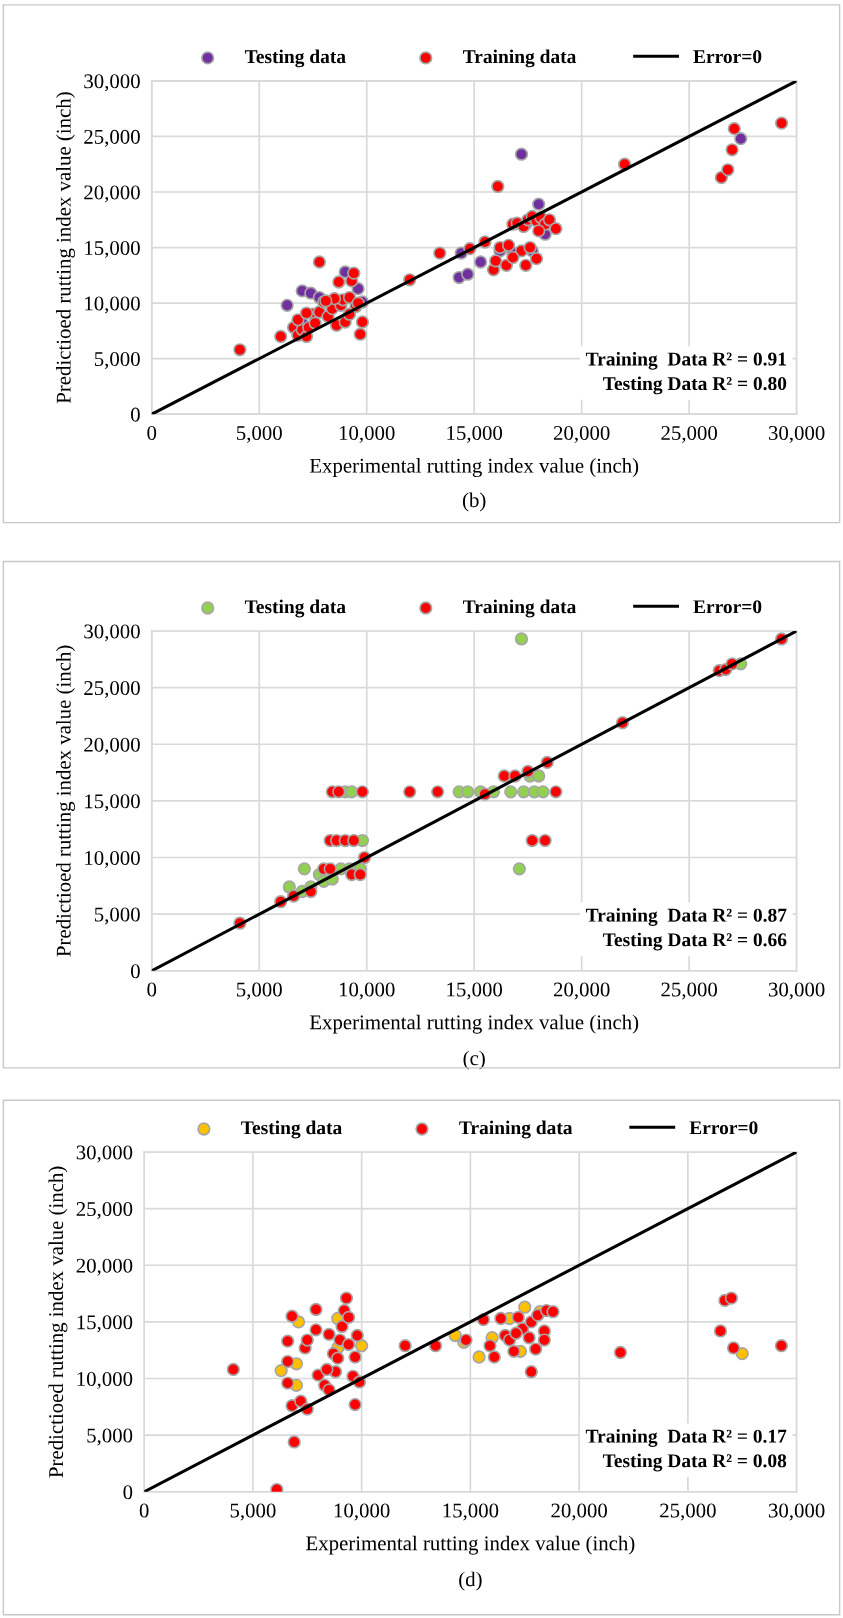  What do you see at coordinates (686, 1450) in the screenshot?
I see `annotation: Training Data R² = 0.17 Testing Data R² = 0.08` at bounding box center [686, 1450].